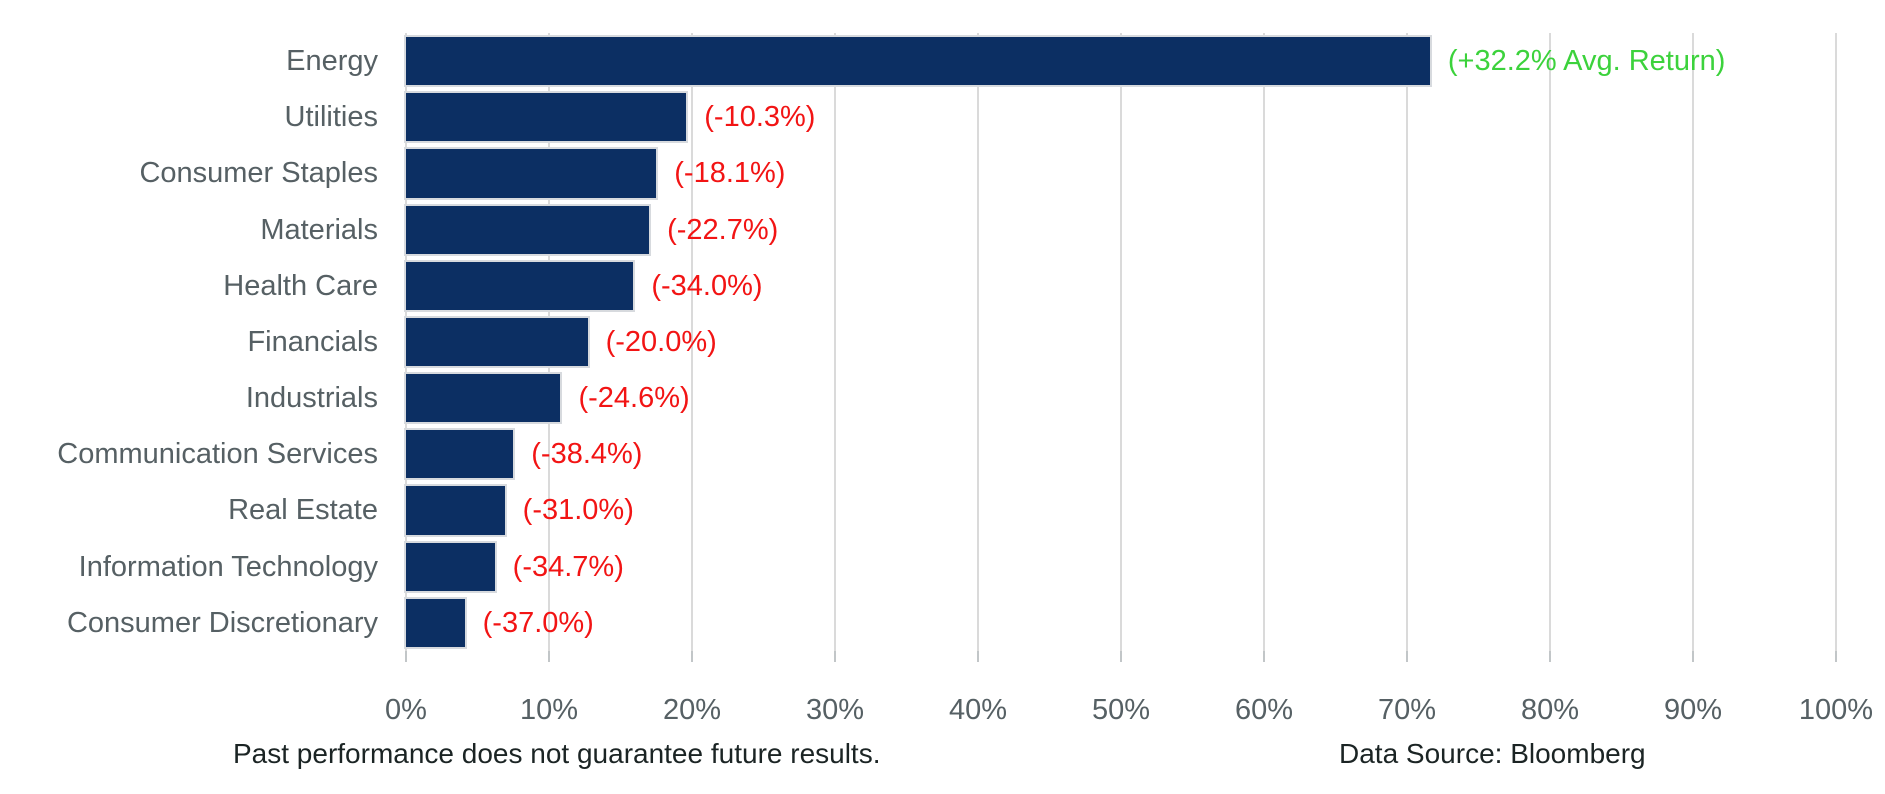 This screenshot has height=794, width=1885. I want to click on category-label: Utilities, so click(331, 117).